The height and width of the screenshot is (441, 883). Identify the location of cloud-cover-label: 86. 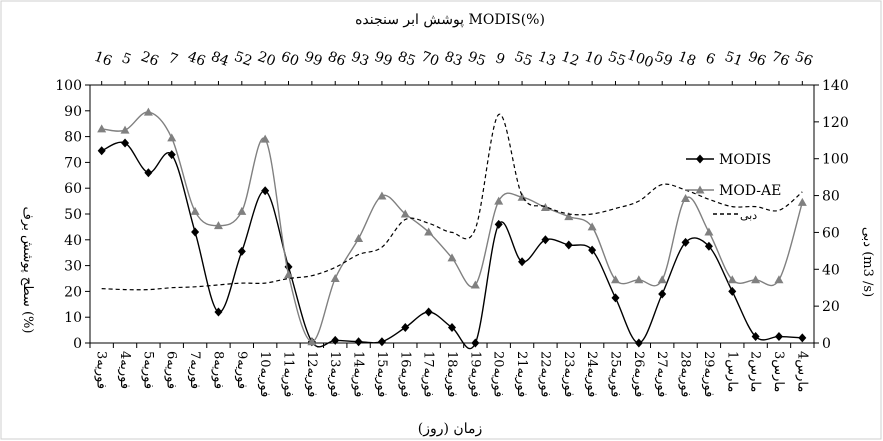
(336, 59).